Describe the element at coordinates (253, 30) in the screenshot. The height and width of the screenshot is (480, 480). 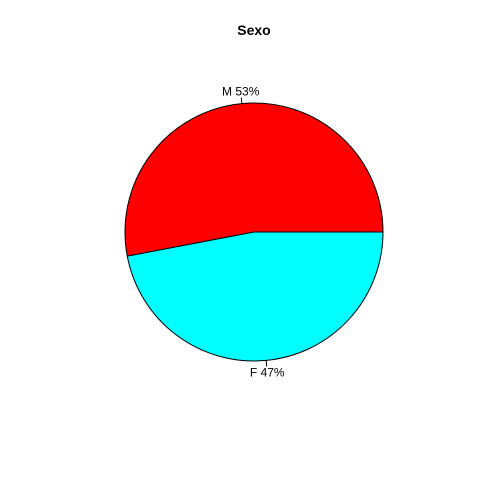
I see `chart-title: Sexo` at that location.